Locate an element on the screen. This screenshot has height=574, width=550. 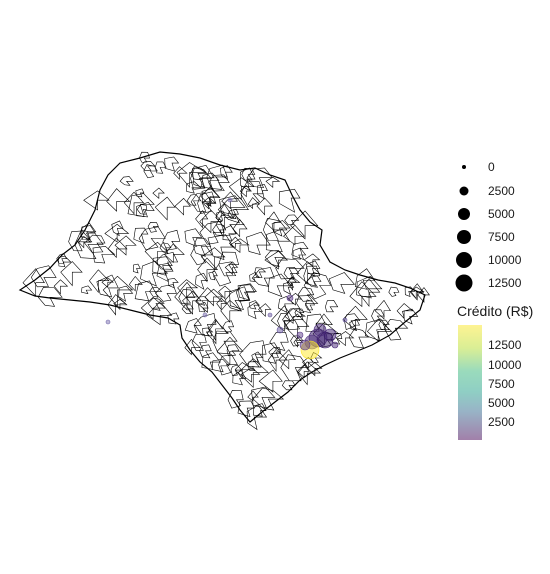
color-legend-title: Crédito (R$) is located at coordinates (495, 311).